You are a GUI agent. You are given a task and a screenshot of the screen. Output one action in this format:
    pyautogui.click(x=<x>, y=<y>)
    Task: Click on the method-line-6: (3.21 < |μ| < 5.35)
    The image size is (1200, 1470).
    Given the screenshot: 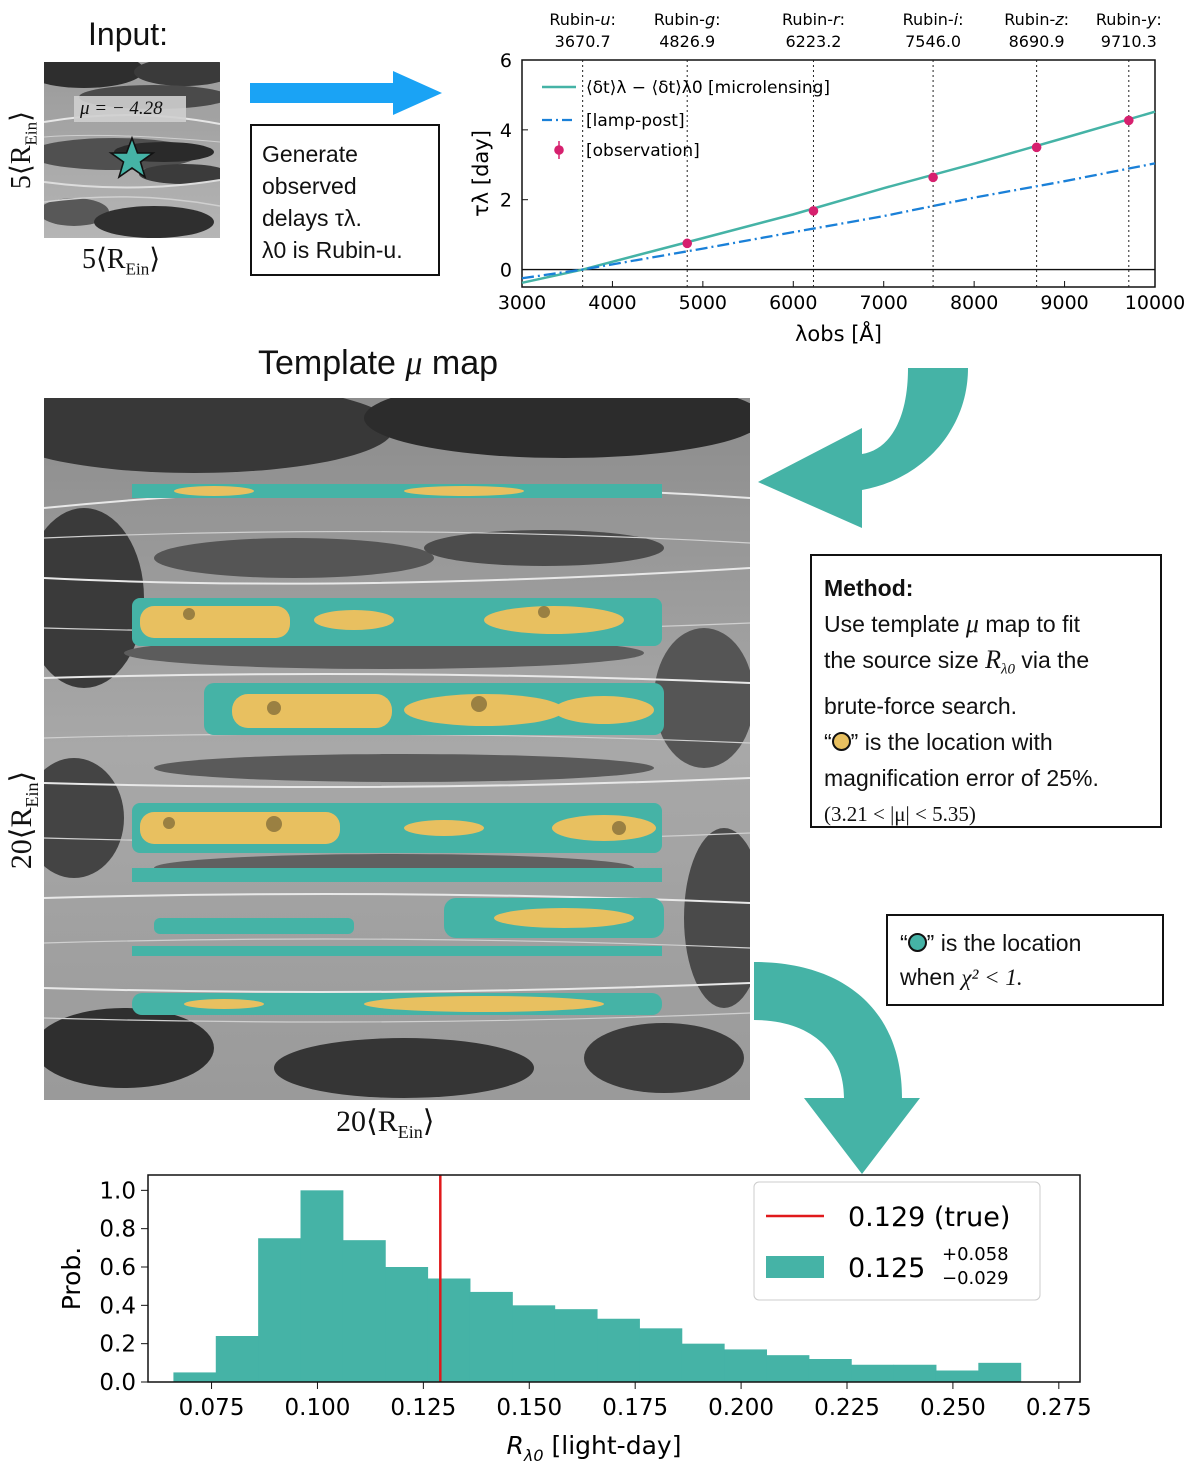 What is the action you would take?
    pyautogui.click(x=900, y=813)
    